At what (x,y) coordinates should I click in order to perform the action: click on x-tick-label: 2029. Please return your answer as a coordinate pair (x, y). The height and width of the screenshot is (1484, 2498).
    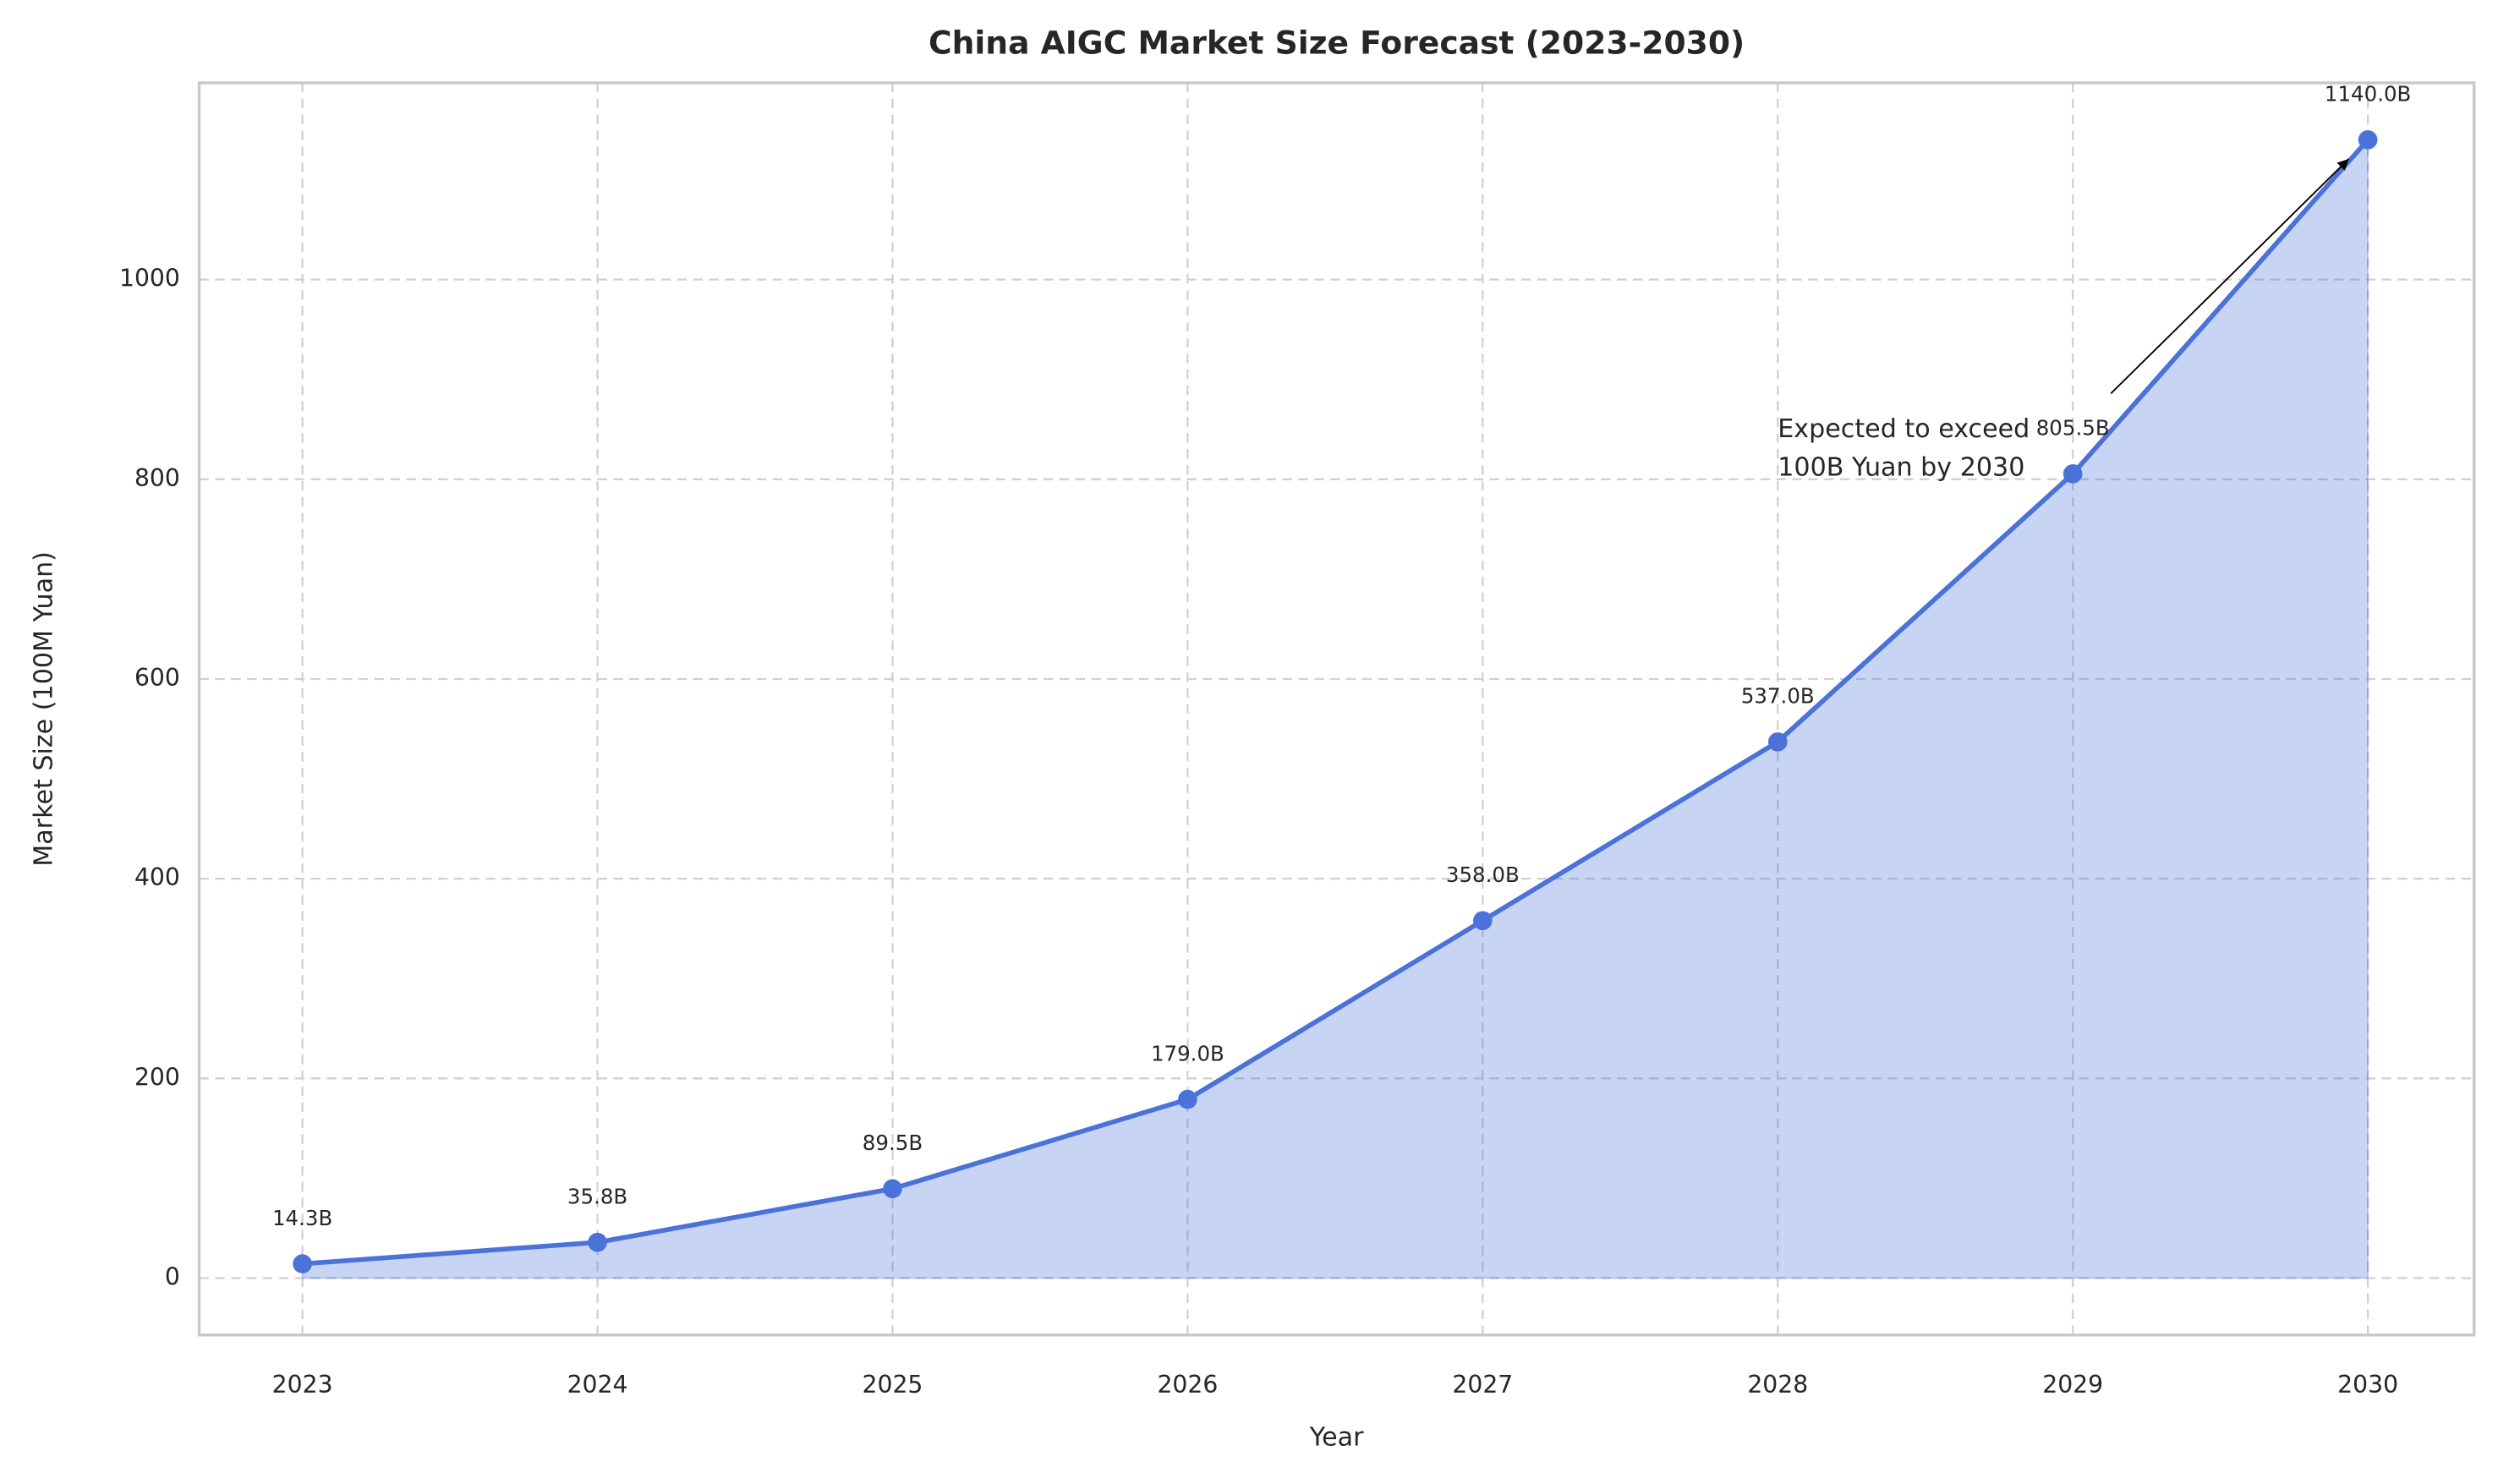
    Looking at the image, I should click on (2072, 1385).